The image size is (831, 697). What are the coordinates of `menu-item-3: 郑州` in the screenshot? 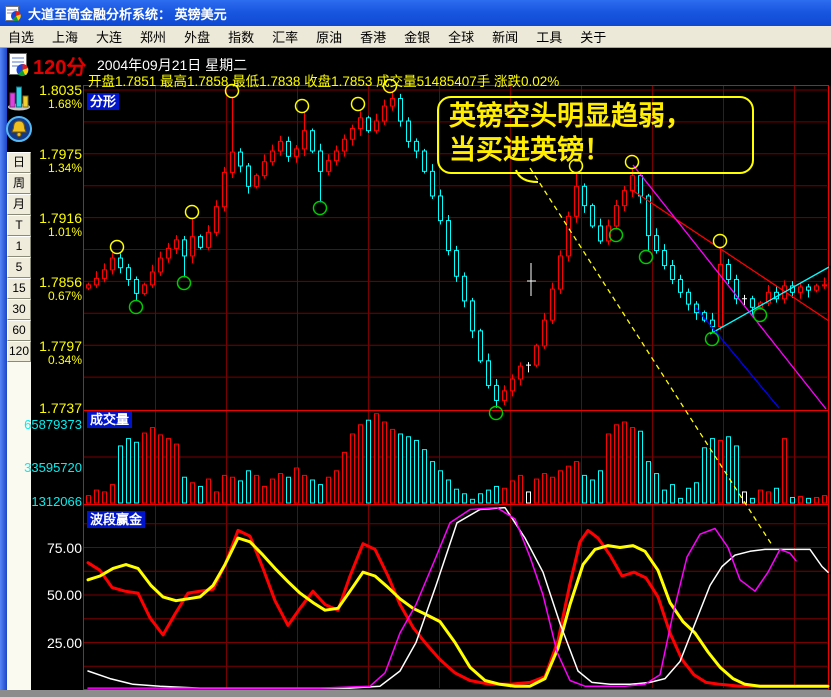 It's located at (153, 37).